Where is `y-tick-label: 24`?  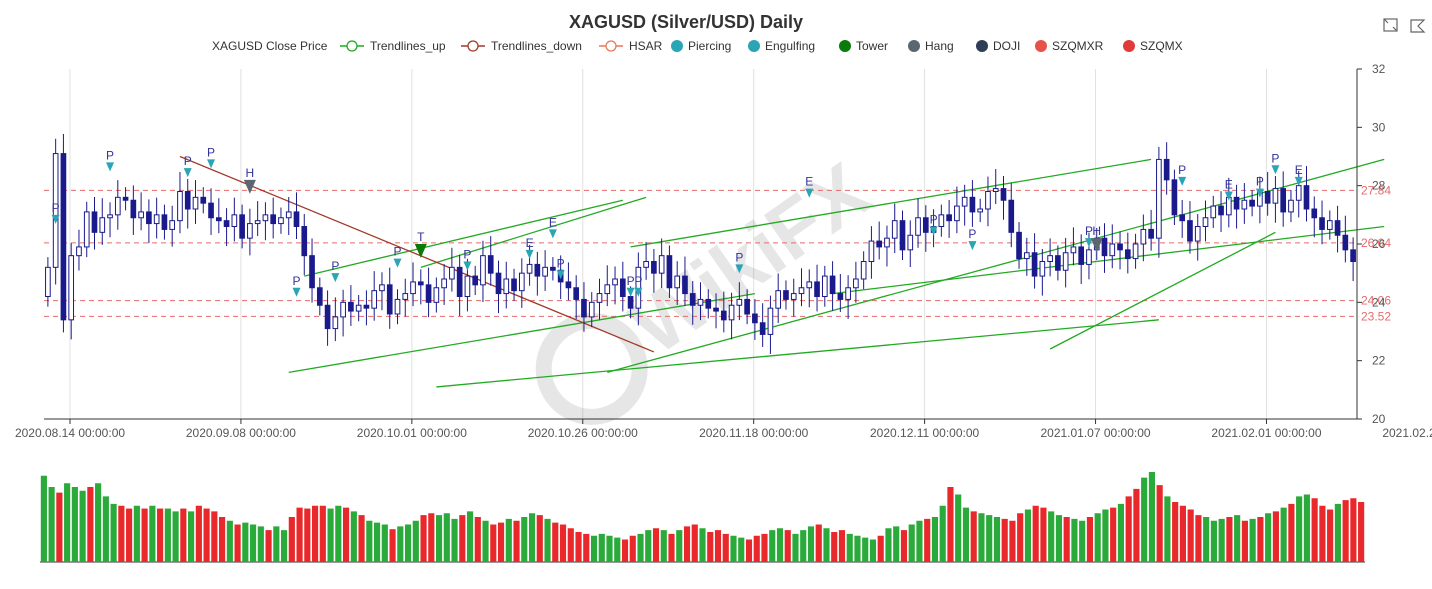 y-tick-label: 24 is located at coordinates (1379, 302).